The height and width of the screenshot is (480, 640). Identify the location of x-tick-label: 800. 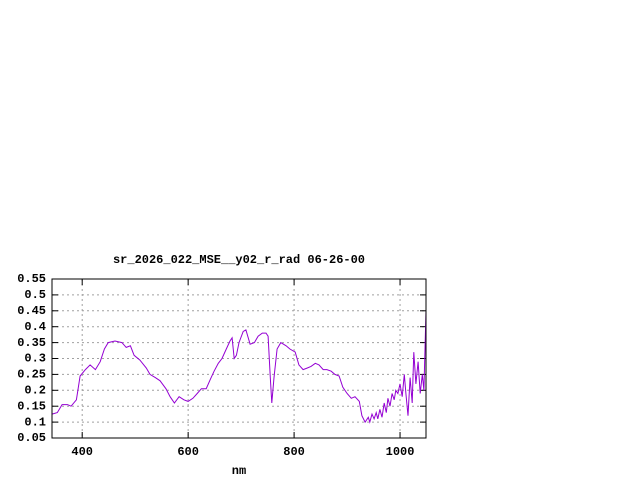
(294, 452).